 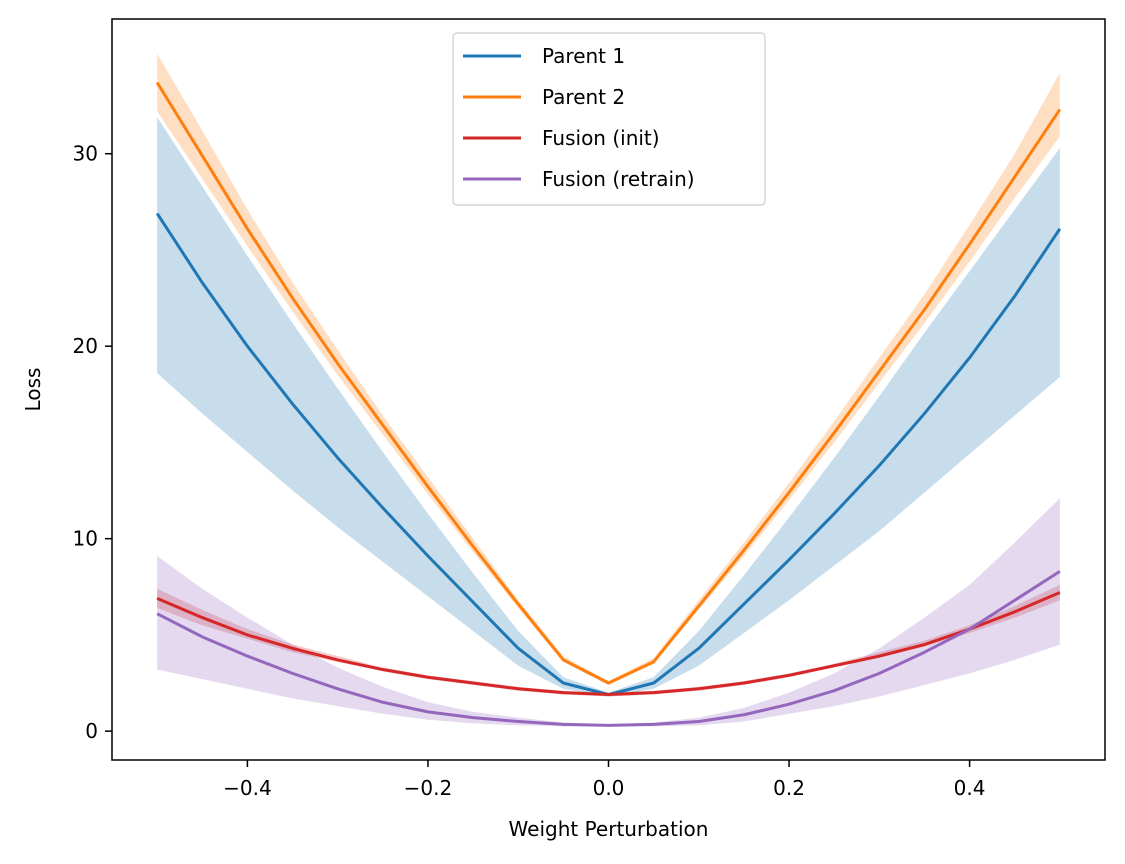 What do you see at coordinates (583, 97) in the screenshot?
I see `parent-2-legend-label: Parent 2` at bounding box center [583, 97].